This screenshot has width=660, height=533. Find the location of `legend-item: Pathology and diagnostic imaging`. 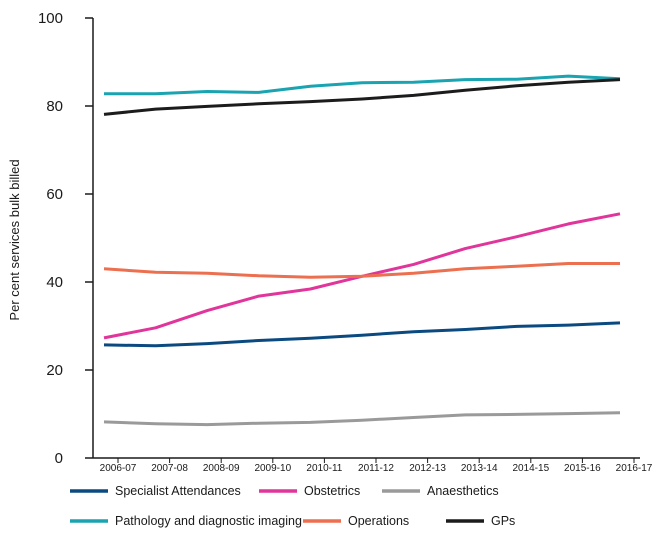

legend-item: Pathology and diagnostic imaging is located at coordinates (186, 521).